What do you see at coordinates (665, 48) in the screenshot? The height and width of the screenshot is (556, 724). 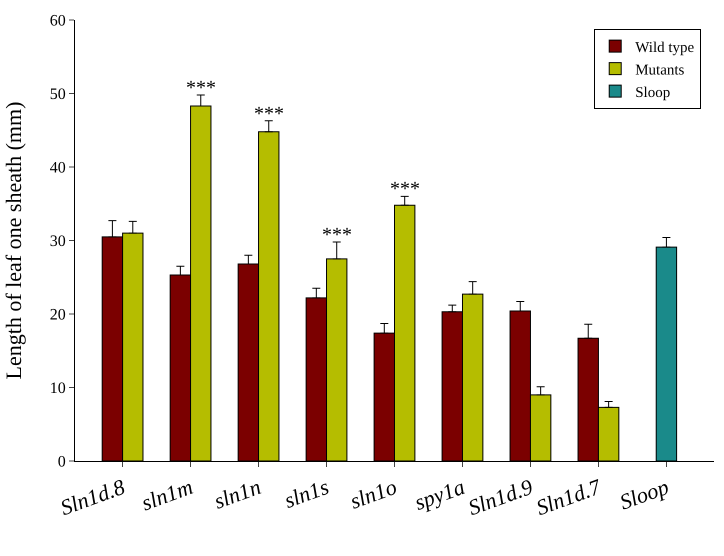 I see `legend-label: Wild type` at bounding box center [665, 48].